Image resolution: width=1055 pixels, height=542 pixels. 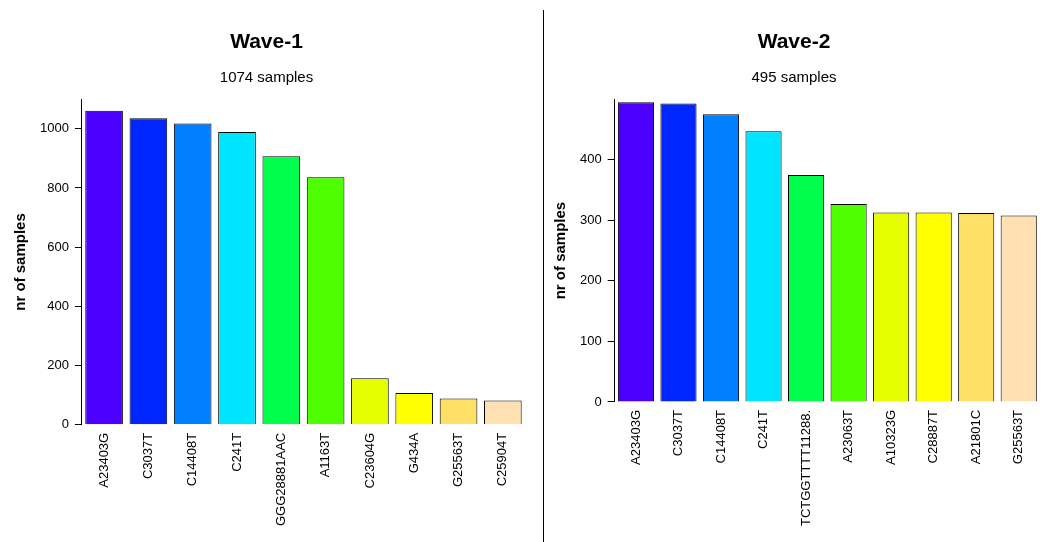 What do you see at coordinates (502, 459) in the screenshot?
I see `x-tick-label: C25904T` at bounding box center [502, 459].